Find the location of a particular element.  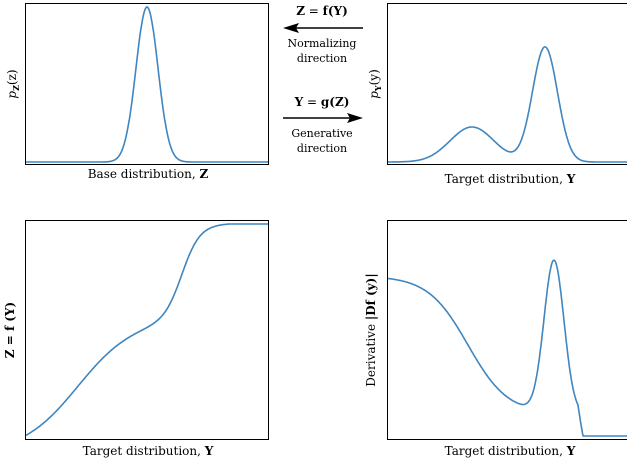

base-xlabel: Base distribution, Z is located at coordinates (148, 174).